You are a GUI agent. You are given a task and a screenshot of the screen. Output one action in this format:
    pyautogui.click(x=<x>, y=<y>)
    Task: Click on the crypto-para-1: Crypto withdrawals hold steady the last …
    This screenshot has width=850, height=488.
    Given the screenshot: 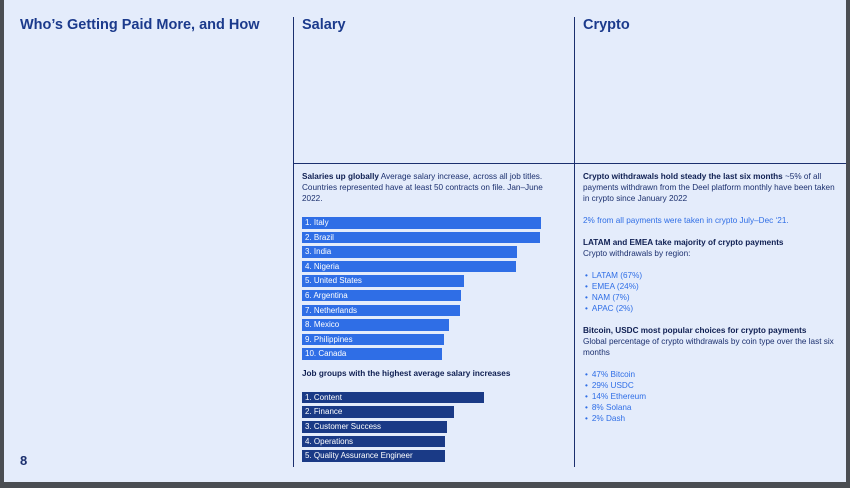 What is the action you would take?
    pyautogui.click(x=712, y=187)
    